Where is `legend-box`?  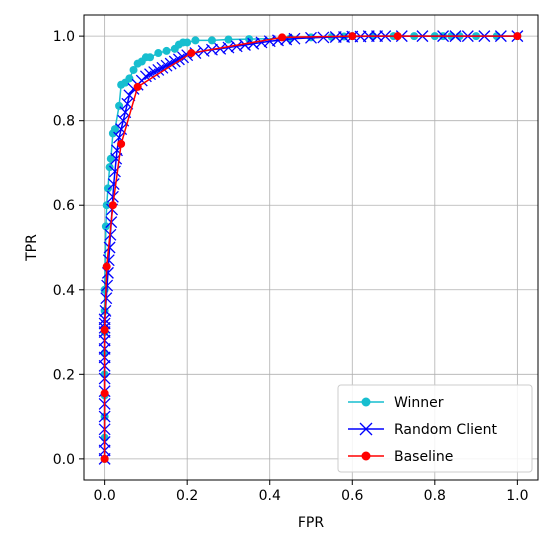
legend-box is located at coordinates (435, 428).